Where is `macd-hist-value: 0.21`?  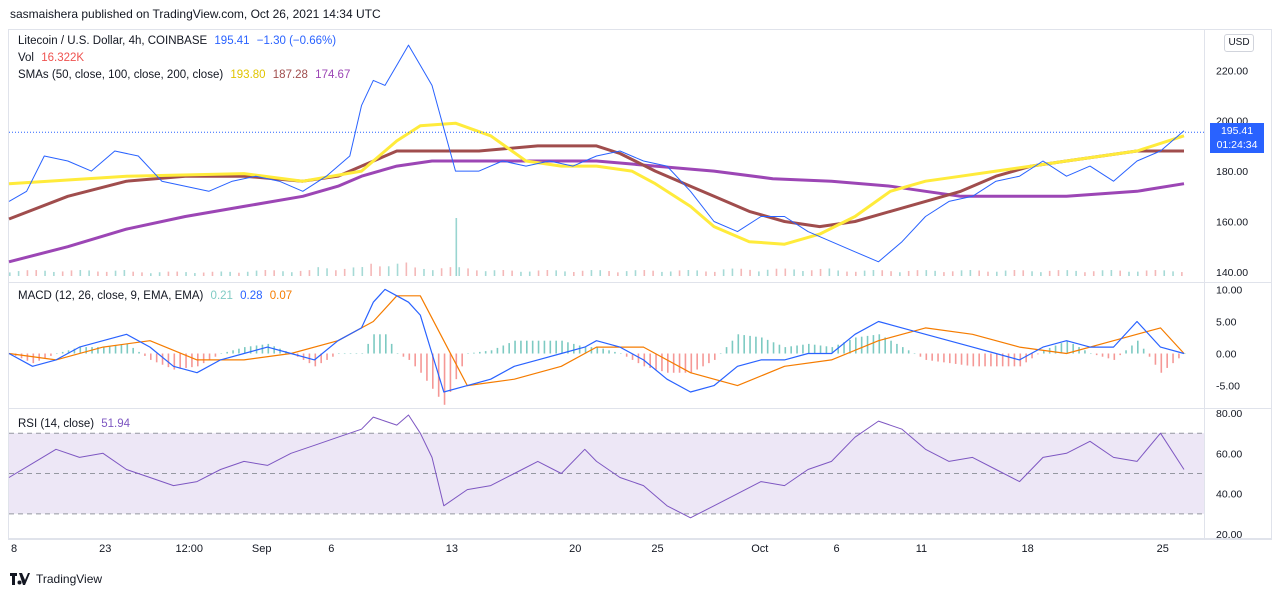
macd-hist-value: 0.21 is located at coordinates (221, 296).